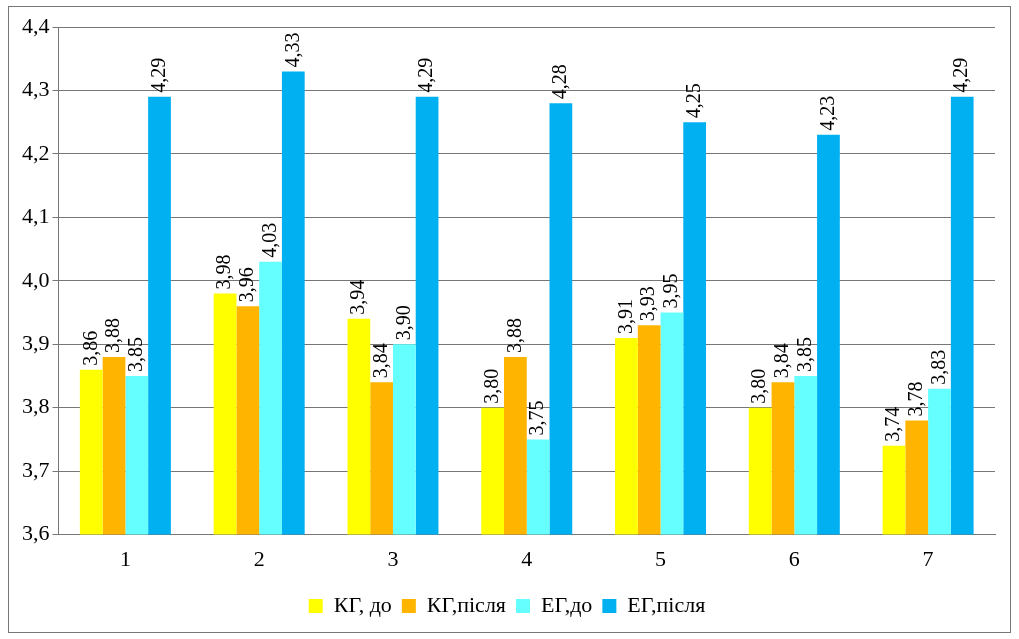  What do you see at coordinates (892, 424) in the screenshot?
I see `data-label: 3,74` at bounding box center [892, 424].